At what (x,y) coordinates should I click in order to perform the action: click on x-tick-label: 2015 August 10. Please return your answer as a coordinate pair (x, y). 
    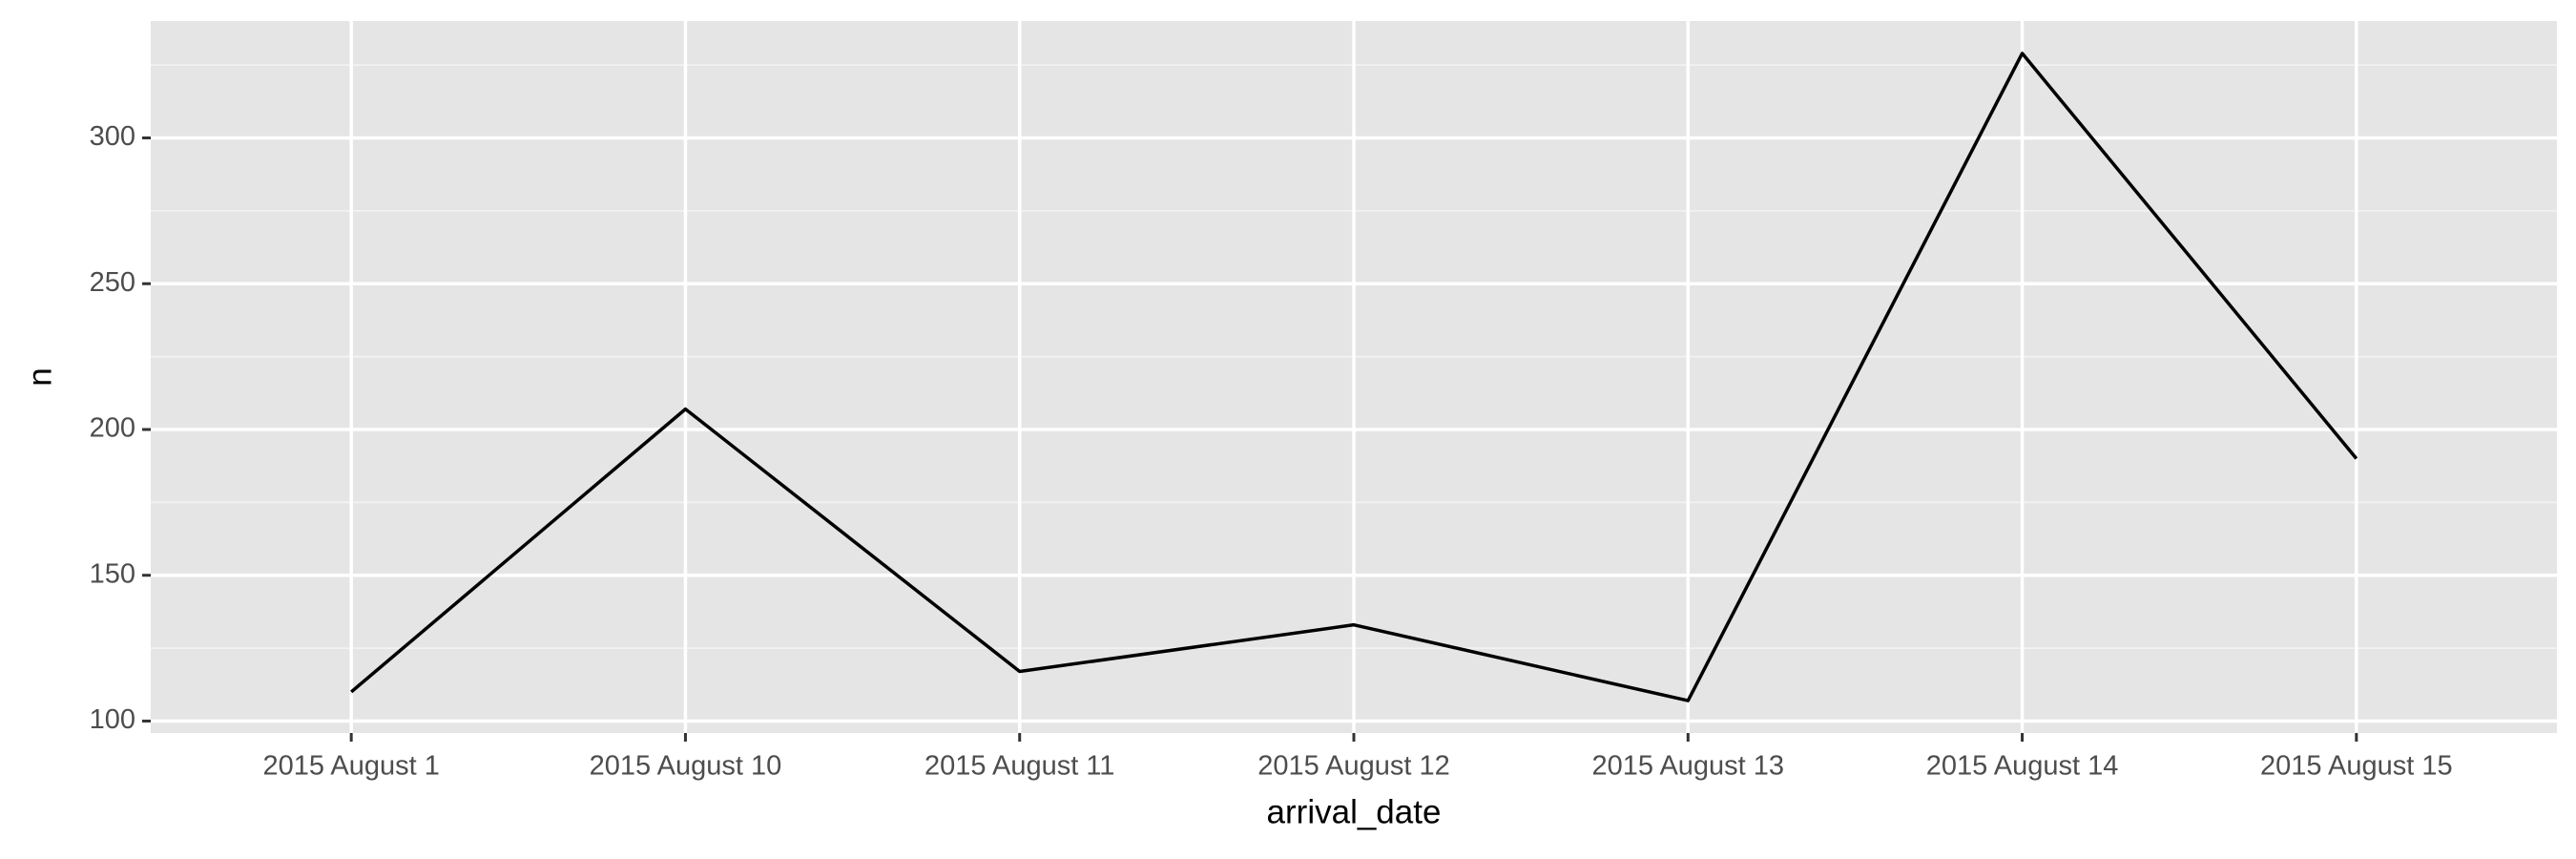
    Looking at the image, I should click on (686, 766).